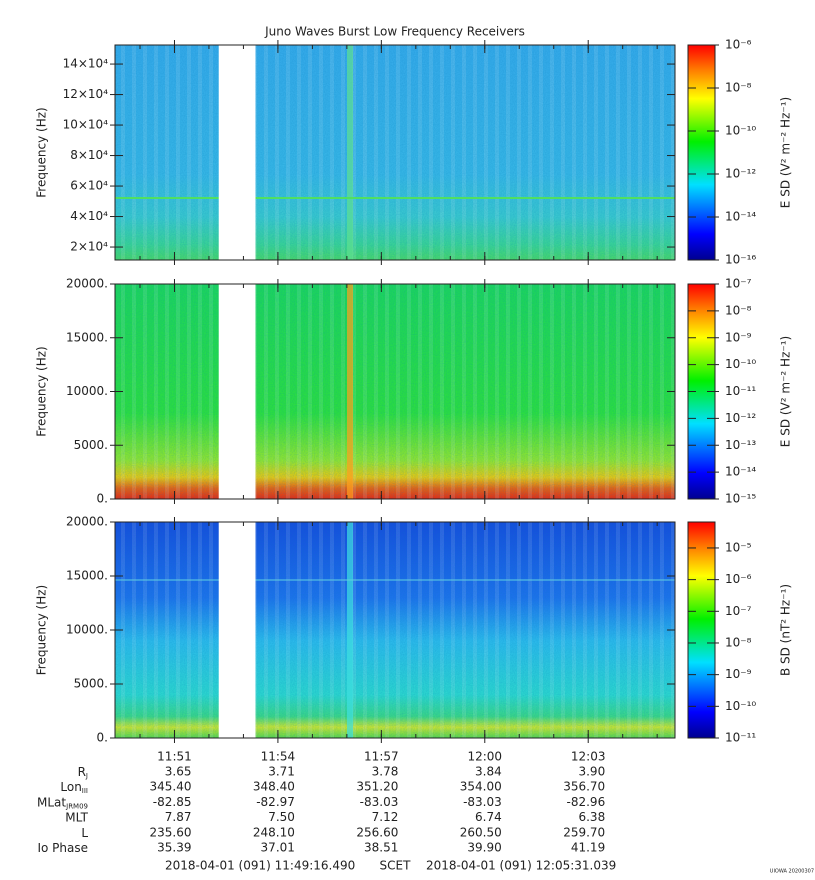  What do you see at coordinates (278, 757) in the screenshot?
I see `x-tick-label: 11:54` at bounding box center [278, 757].